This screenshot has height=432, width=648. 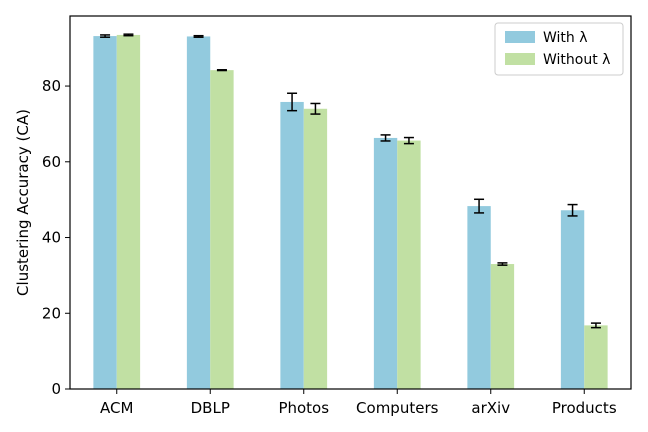 What do you see at coordinates (116, 408) in the screenshot?
I see `x-tick-label: ACM` at bounding box center [116, 408].